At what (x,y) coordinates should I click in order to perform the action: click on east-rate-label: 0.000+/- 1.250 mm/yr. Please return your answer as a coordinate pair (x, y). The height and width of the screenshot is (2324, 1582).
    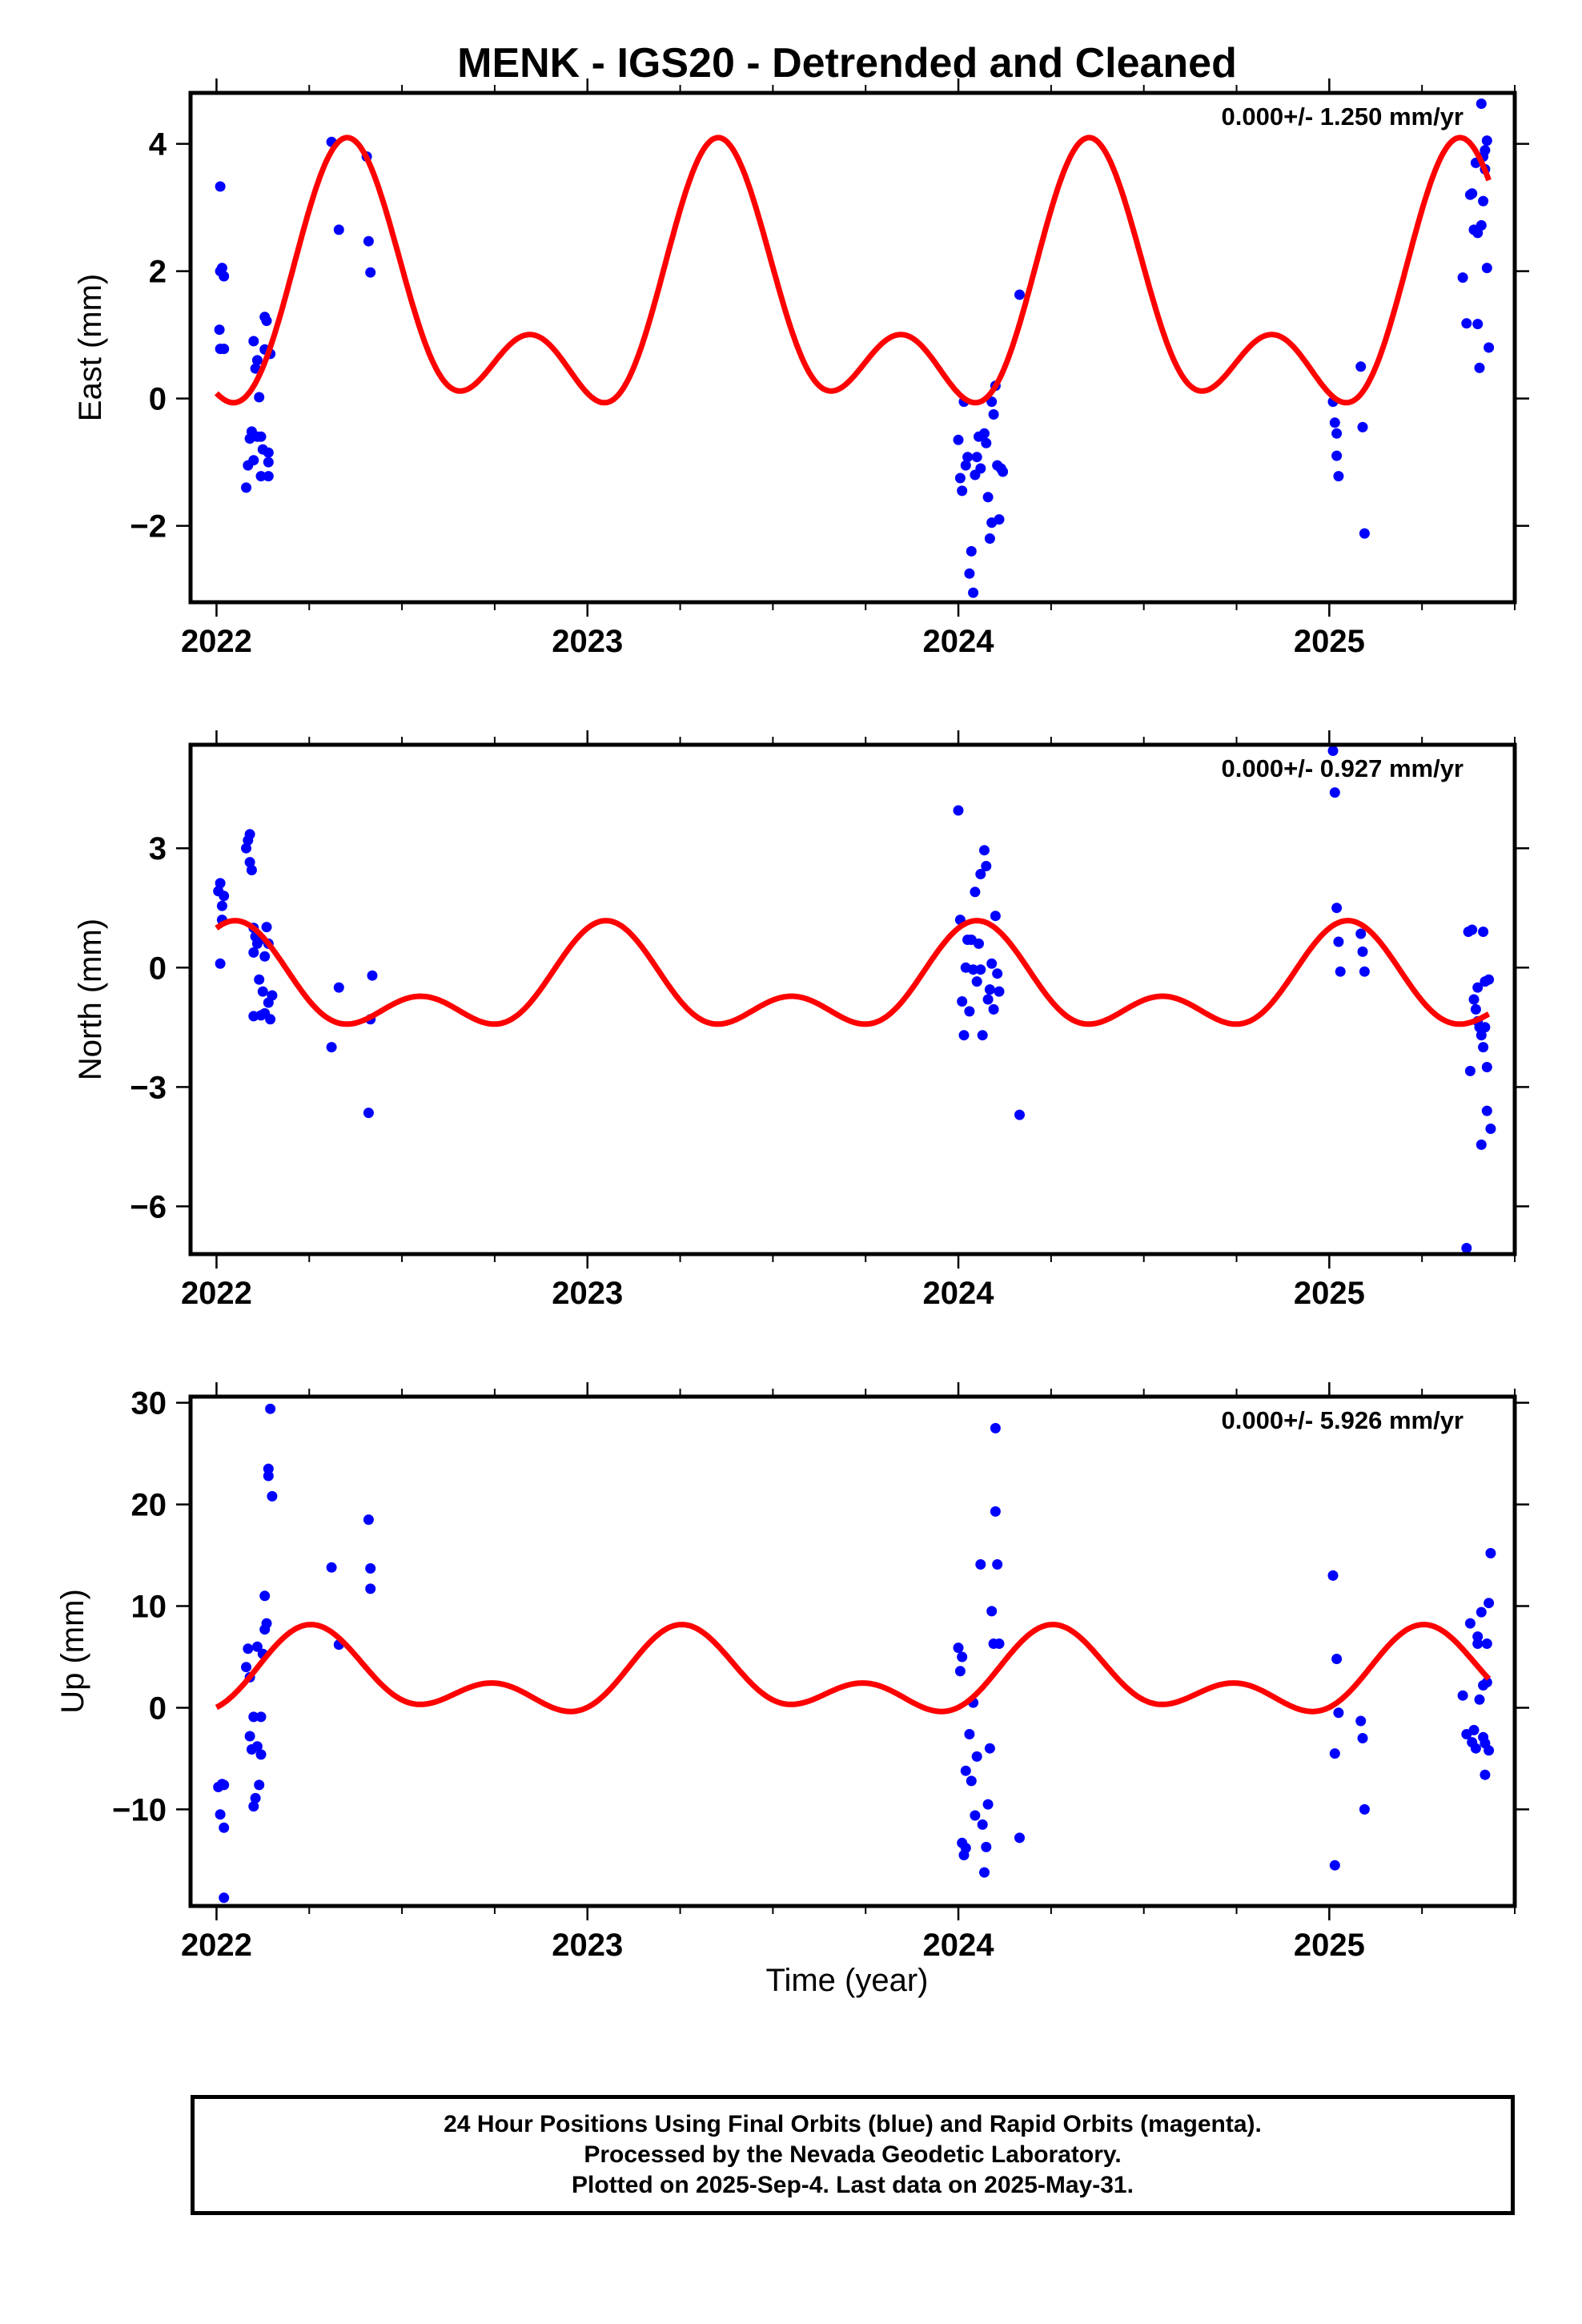
    Looking at the image, I should click on (1343, 117).